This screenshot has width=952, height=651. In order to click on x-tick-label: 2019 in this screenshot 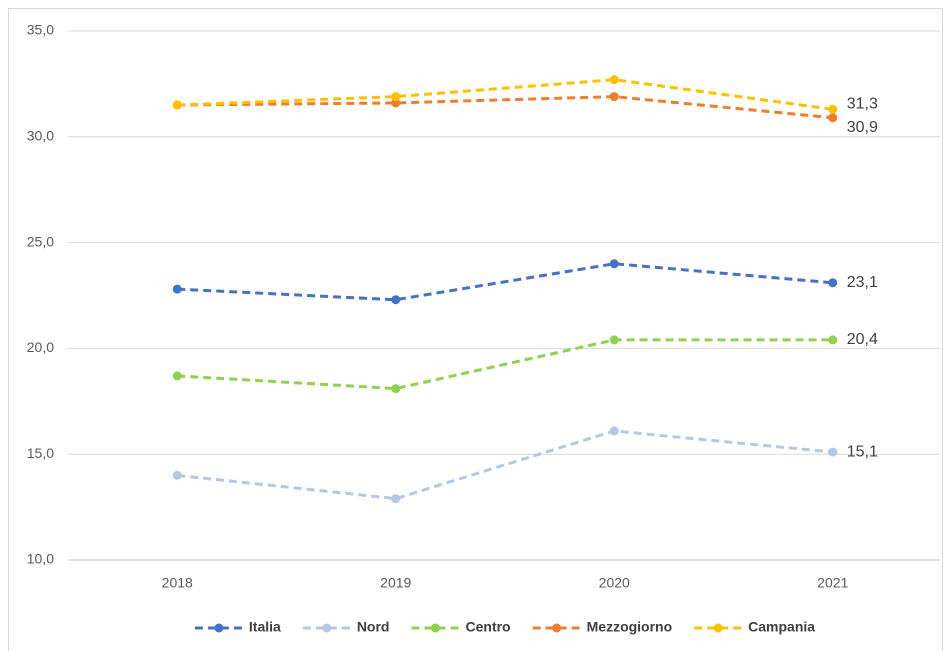, I will do `click(395, 583)`.